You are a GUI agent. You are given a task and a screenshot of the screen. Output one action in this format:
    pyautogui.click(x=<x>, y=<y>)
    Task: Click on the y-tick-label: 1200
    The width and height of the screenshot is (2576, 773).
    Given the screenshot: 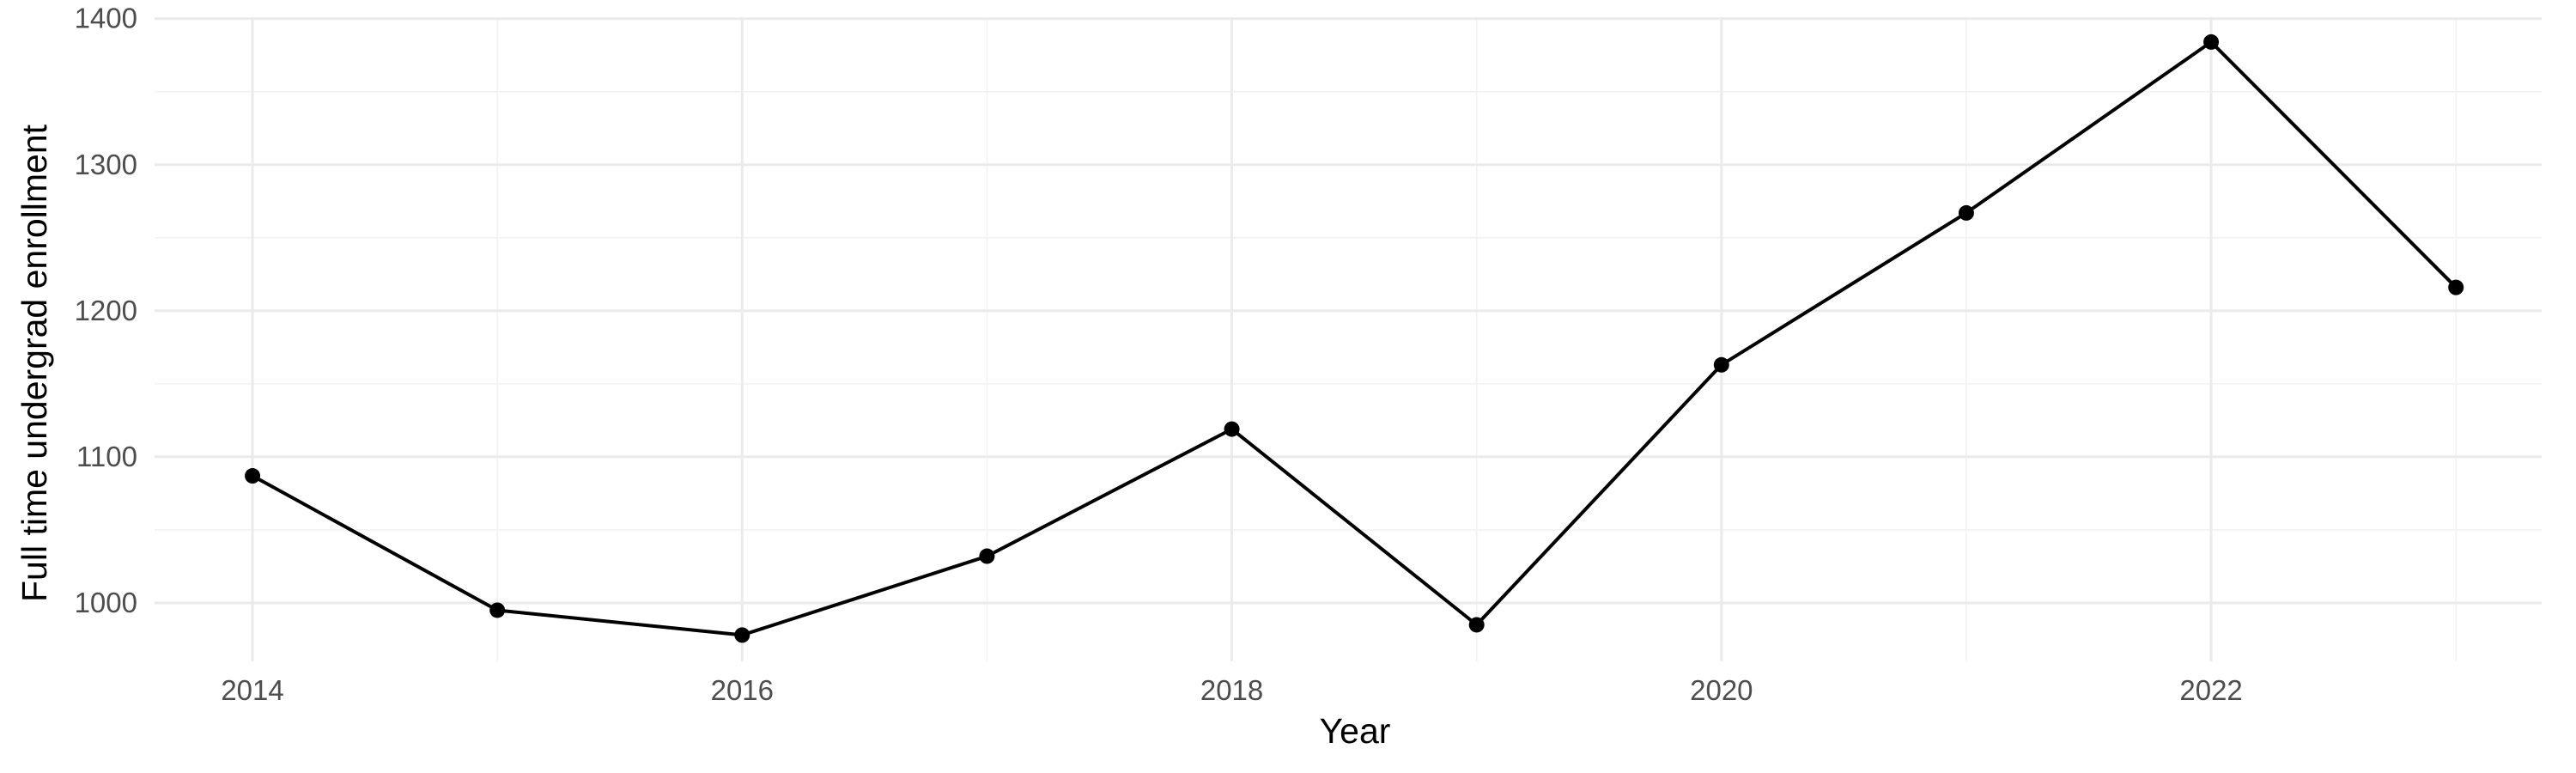 What is the action you would take?
    pyautogui.click(x=106, y=310)
    